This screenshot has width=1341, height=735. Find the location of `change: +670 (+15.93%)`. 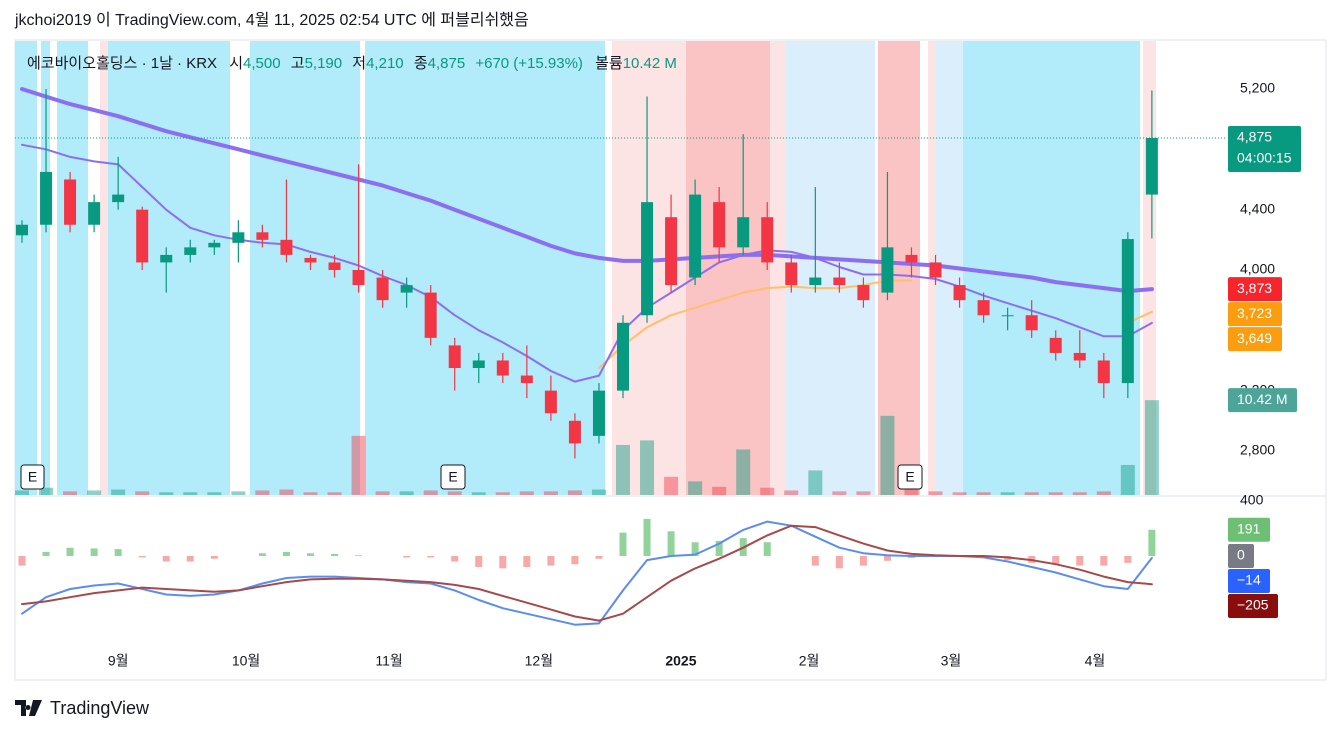

change: +670 (+15.93%) is located at coordinates (529, 63).